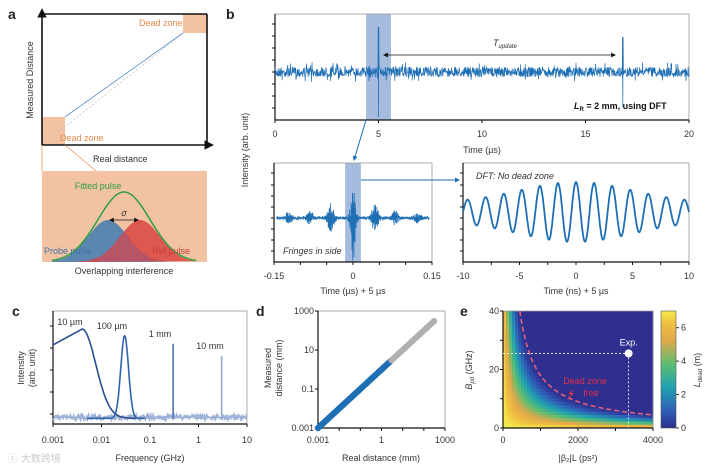 Image resolution: width=709 pixels, height=476 pixels. I want to click on x-tick-label: 0.001, so click(318, 440).